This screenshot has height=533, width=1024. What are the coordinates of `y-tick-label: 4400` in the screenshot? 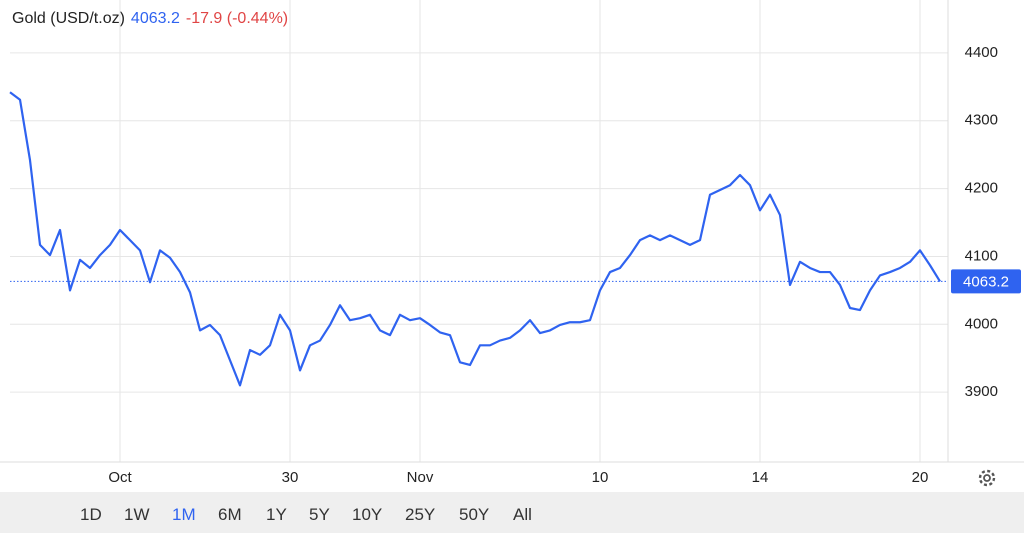 It's located at (981, 52).